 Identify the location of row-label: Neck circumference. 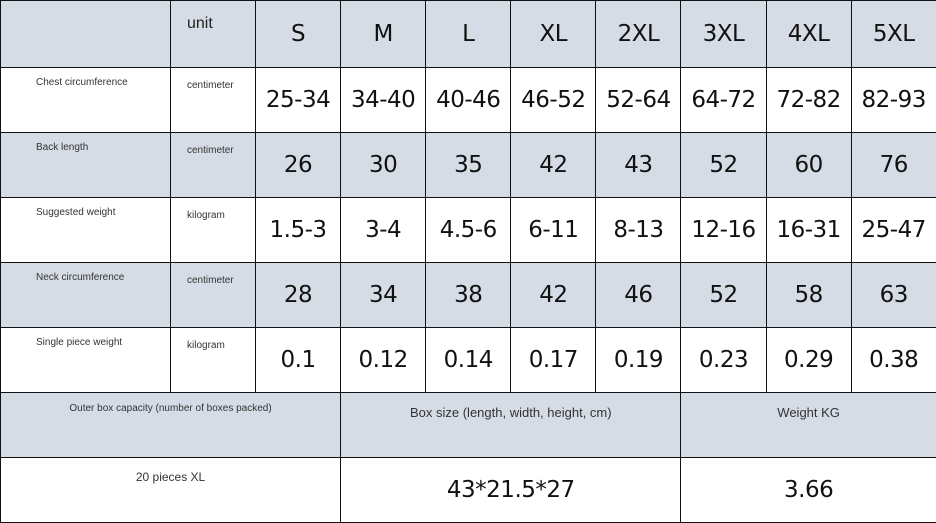
(86, 295).